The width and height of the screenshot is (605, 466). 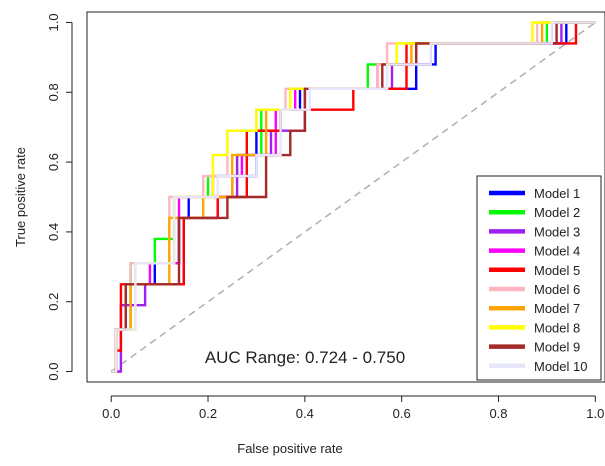 I want to click on legend-label-model-4: Model 4, so click(x=557, y=251).